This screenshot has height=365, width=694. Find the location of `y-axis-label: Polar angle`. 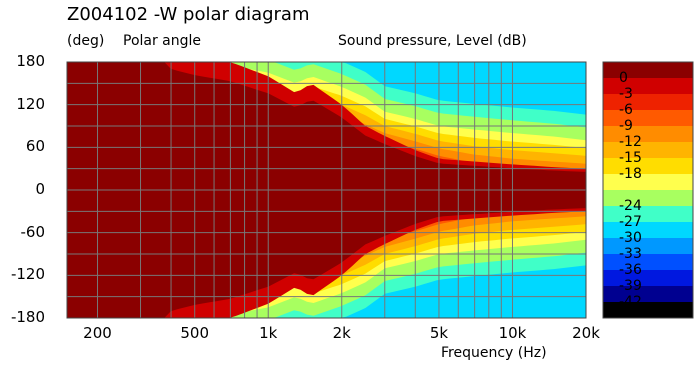

y-axis-label: Polar angle is located at coordinates (162, 41).